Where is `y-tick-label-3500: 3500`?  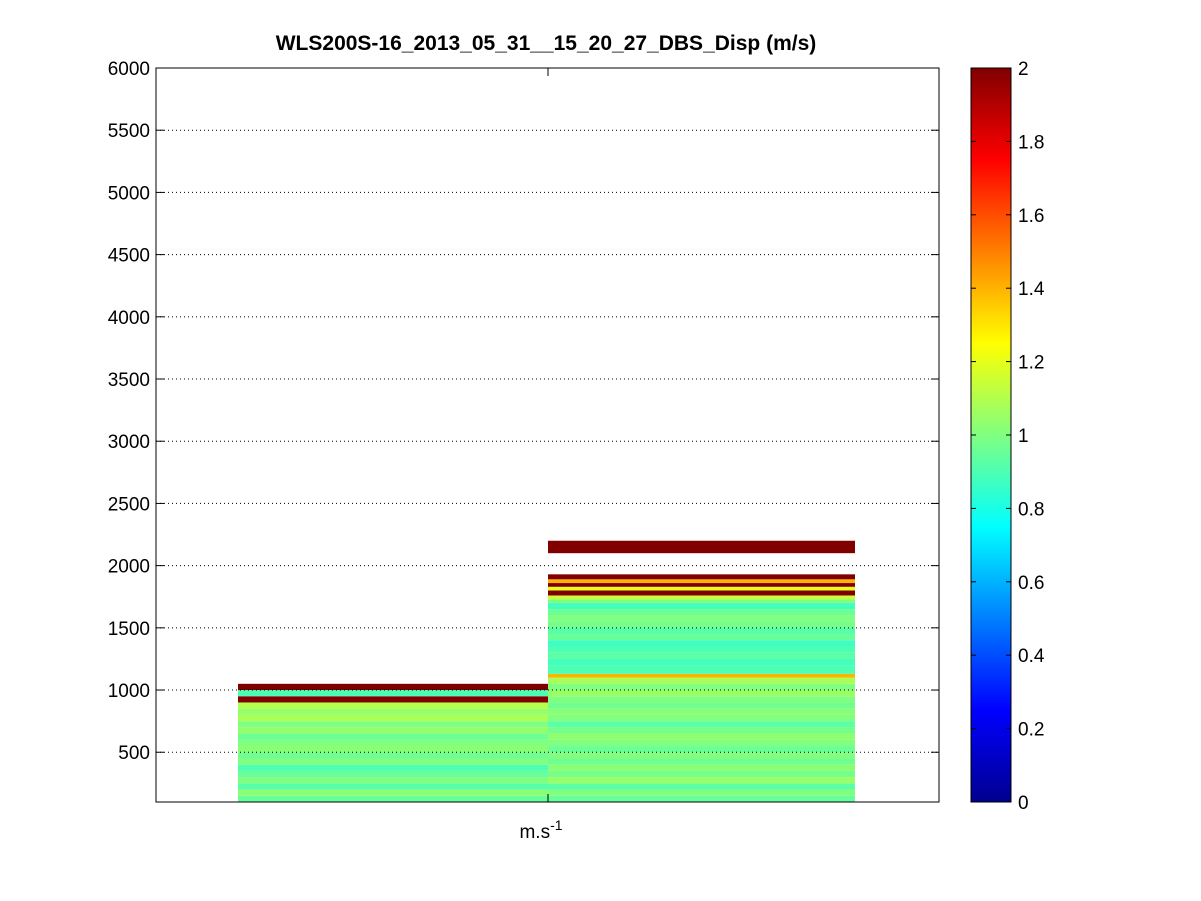
y-tick-label-3500: 3500 is located at coordinates (129, 380).